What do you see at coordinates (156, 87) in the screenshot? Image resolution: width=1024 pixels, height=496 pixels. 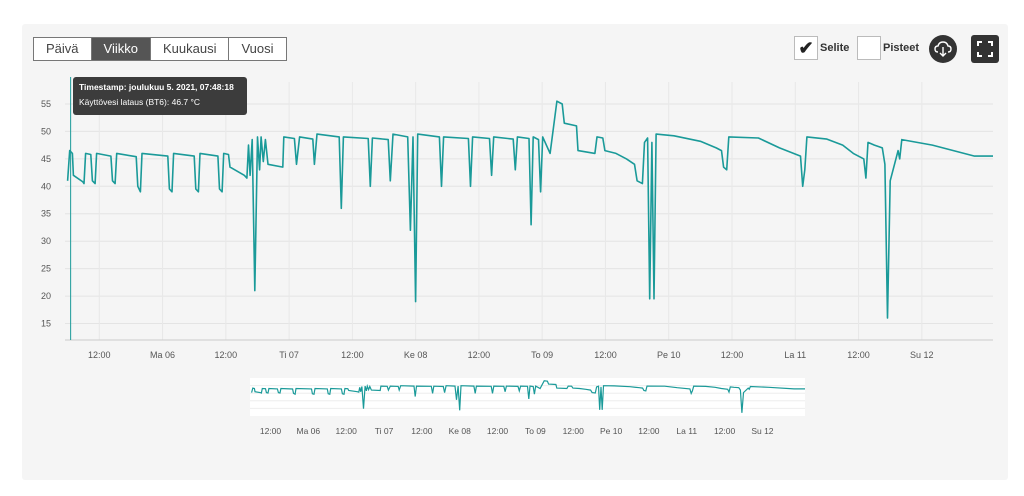 I see `tooltip-timestamp: Timestamp: joulukuu 5. 2021, 07:48:18` at bounding box center [156, 87].